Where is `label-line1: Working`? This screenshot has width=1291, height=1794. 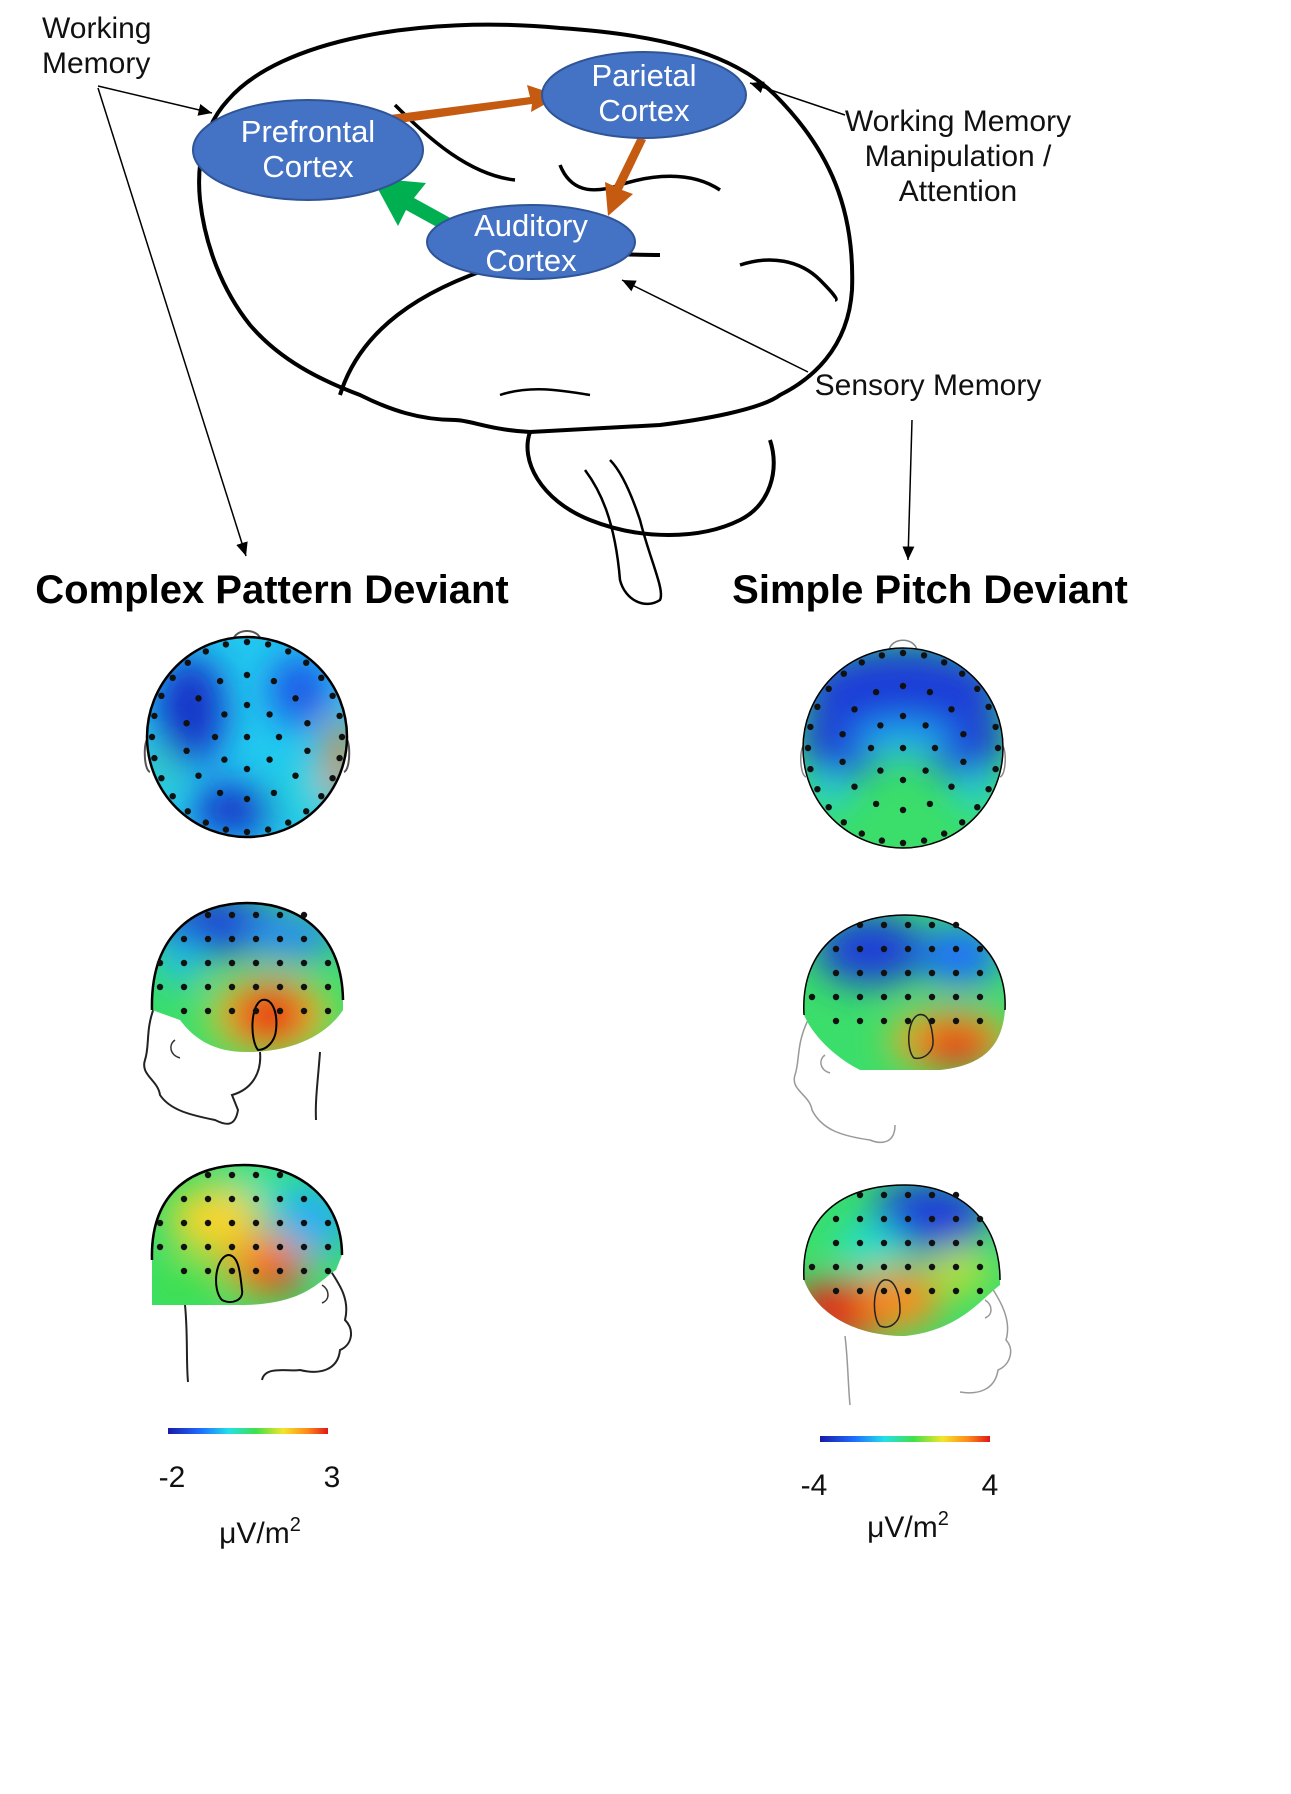 label-line1: Working is located at coordinates (96, 28).